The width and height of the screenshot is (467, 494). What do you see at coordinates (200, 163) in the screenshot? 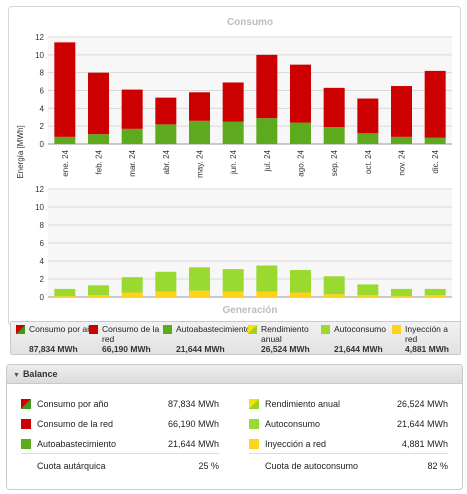
I see `x-tick-label: may. 24` at bounding box center [200, 163].